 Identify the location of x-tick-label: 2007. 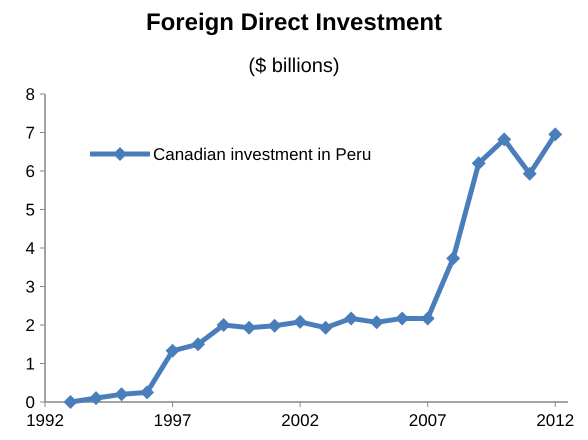
(427, 420).